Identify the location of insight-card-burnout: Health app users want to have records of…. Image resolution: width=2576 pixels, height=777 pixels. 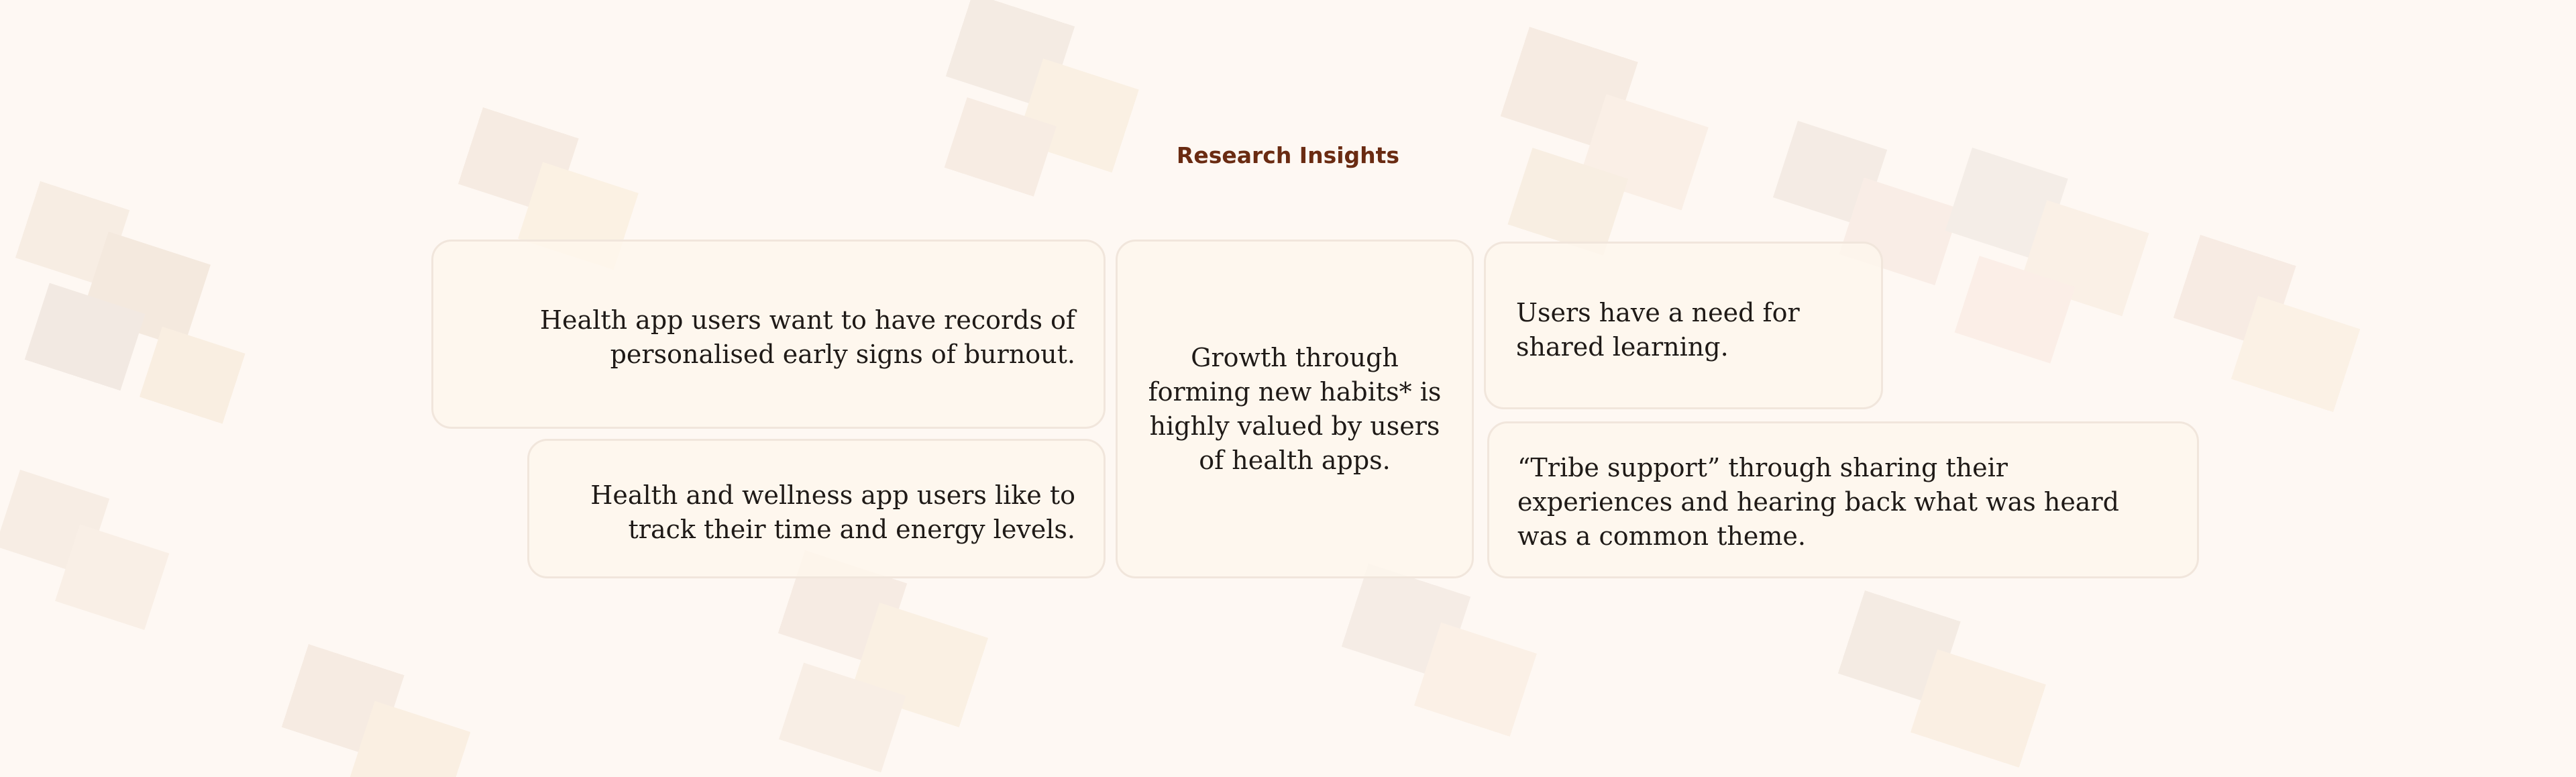
(768, 334).